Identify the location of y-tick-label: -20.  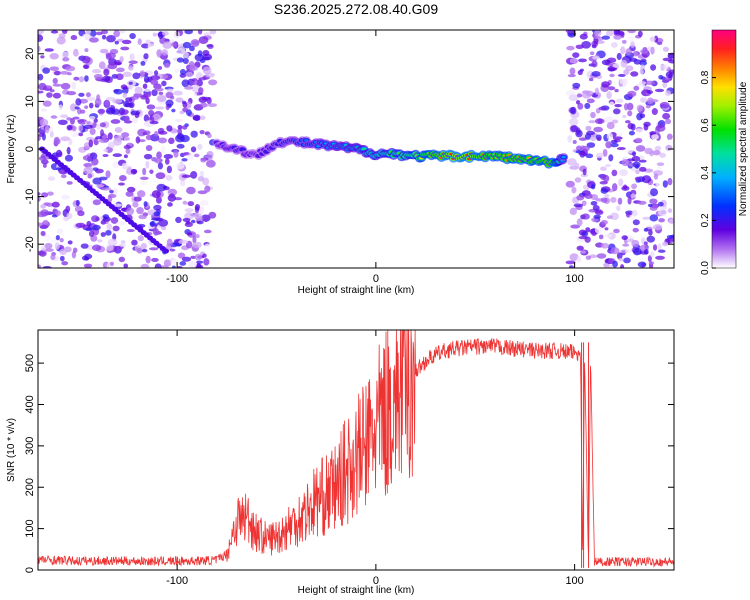
(30, 244).